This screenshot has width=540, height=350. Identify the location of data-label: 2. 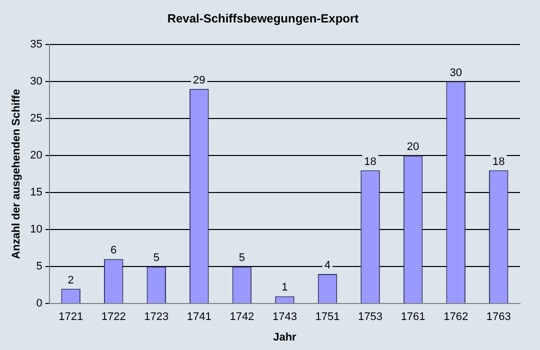
(71, 280).